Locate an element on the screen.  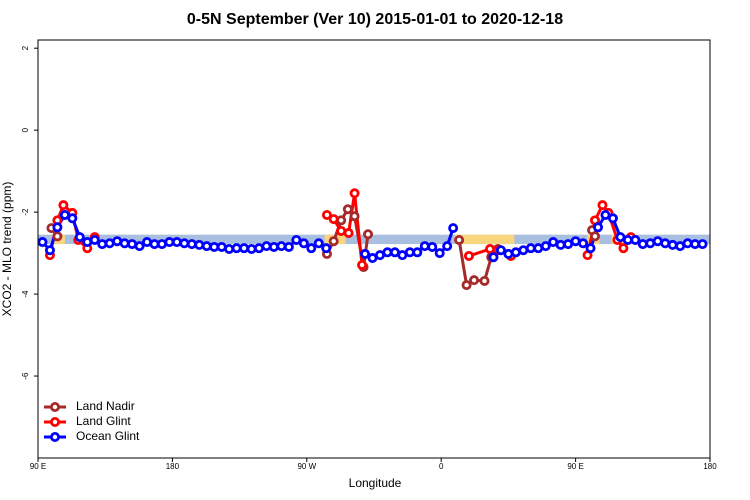
y-tick-label: 2 is located at coordinates (25, 47).